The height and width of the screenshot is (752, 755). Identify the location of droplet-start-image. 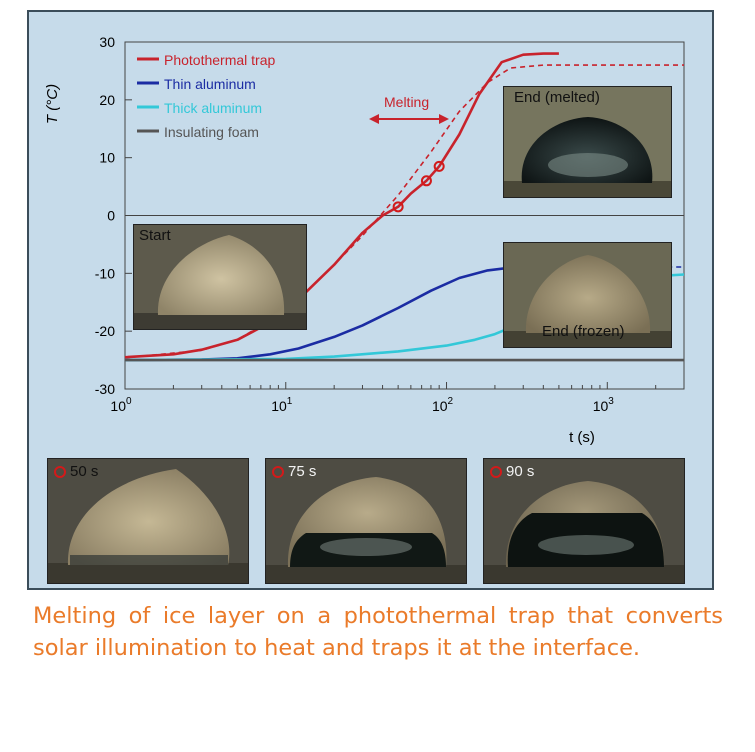
(220, 277).